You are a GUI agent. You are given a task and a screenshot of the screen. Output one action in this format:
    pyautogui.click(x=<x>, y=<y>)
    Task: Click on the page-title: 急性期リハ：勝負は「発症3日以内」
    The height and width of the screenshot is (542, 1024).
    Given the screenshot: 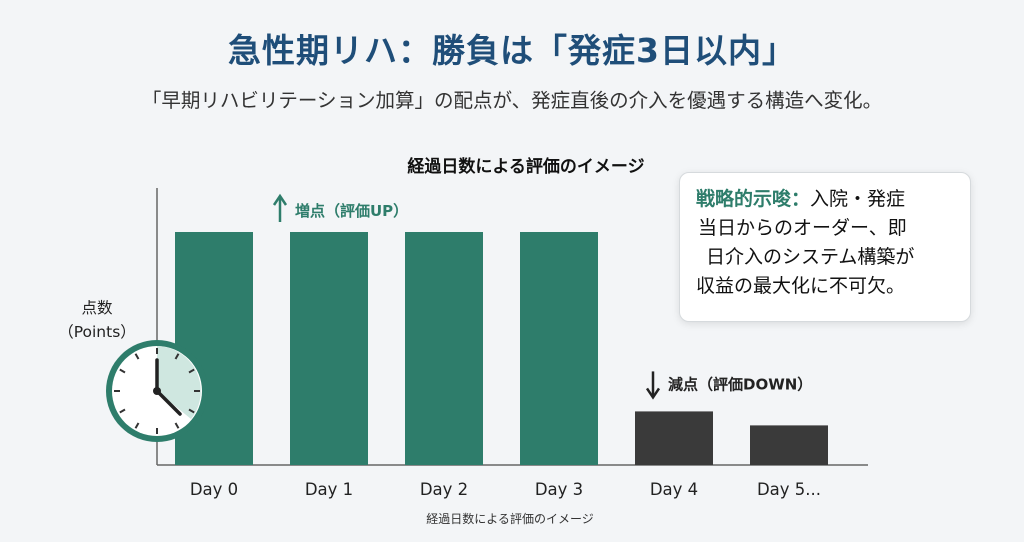 What is the action you would take?
    pyautogui.click(x=512, y=50)
    